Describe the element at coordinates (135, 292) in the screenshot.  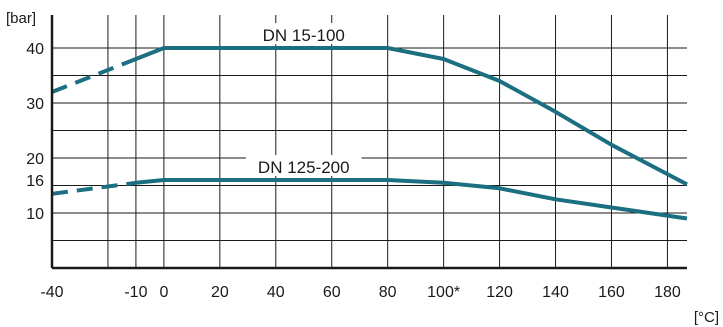
I see `x-tick-label: -10` at that location.